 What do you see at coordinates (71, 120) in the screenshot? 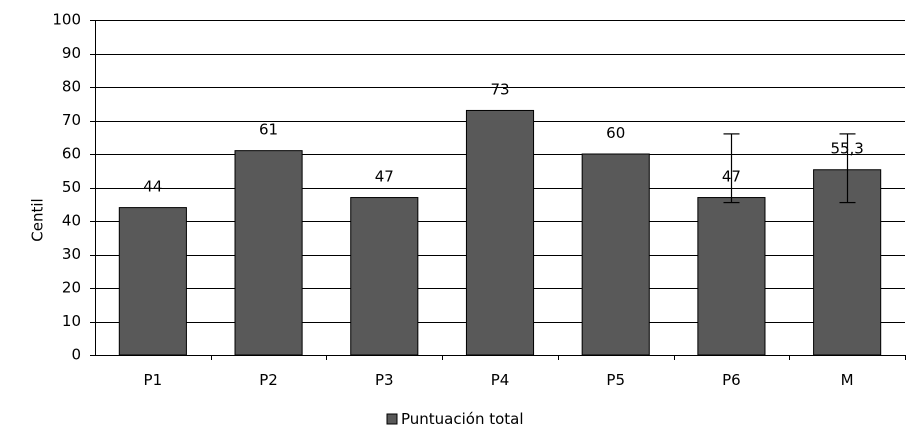
I see `y-tick-label: 70` at bounding box center [71, 120].